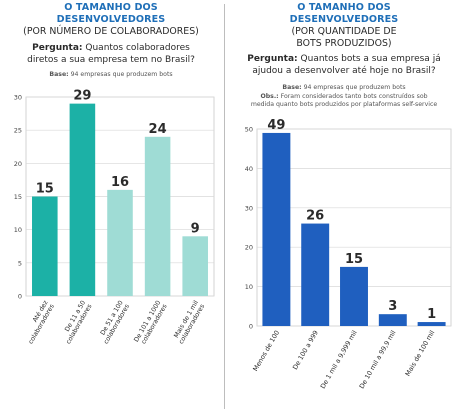 The height and width of the screenshot is (413, 459). Describe the element at coordinates (431, 314) in the screenshot. I see `bar-value-label: 1` at that location.